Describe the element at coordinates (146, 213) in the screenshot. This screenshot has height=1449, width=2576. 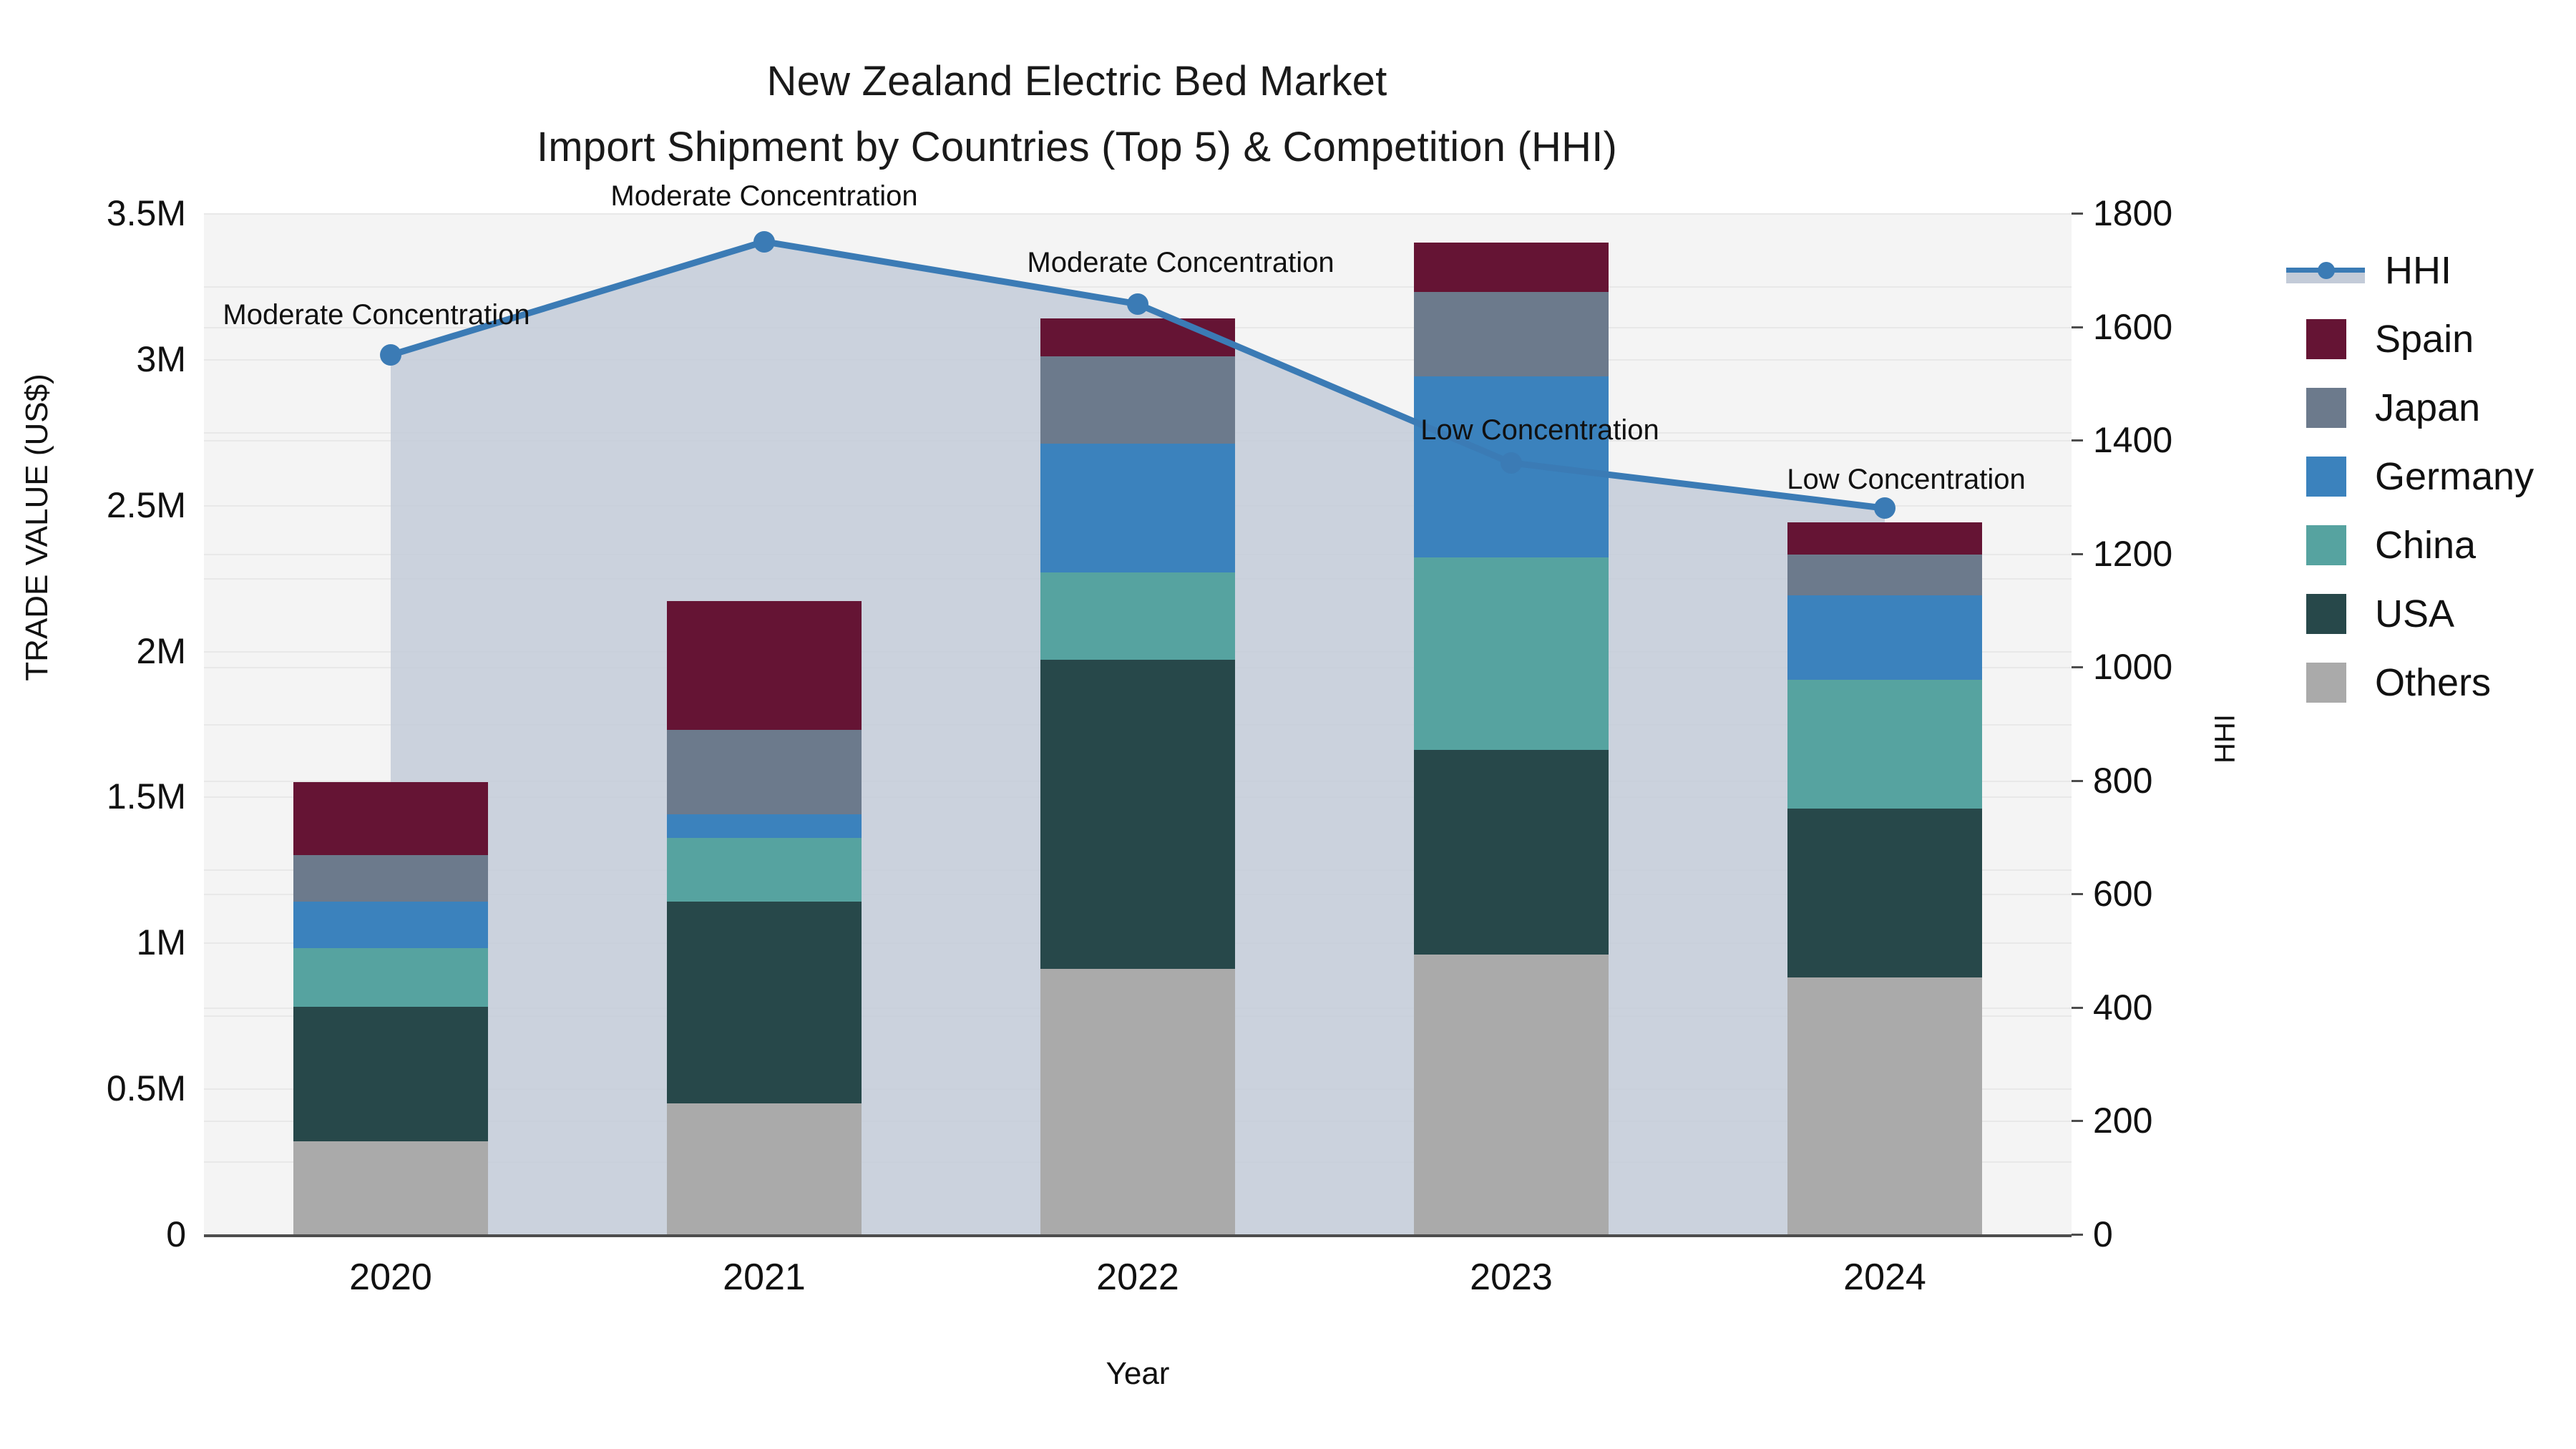
I see `y-tick-left: 3.5M` at that location.